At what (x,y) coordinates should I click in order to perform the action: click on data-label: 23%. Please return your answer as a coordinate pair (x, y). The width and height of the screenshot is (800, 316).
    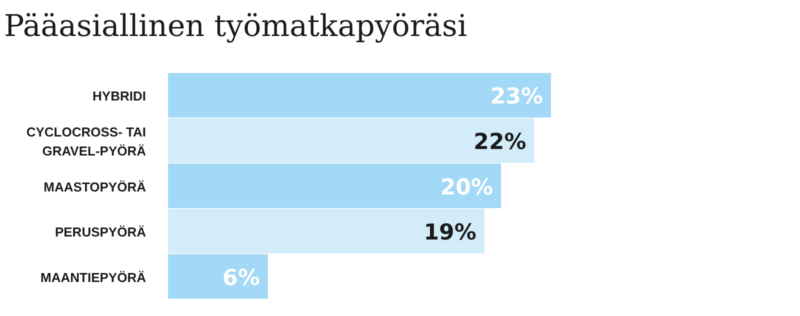
    Looking at the image, I should click on (516, 97).